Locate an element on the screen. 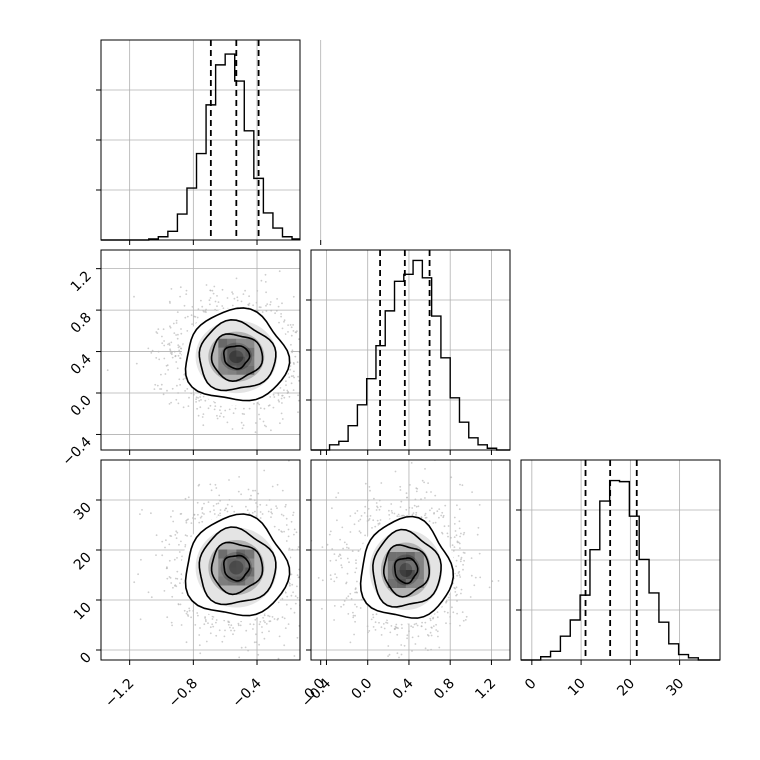 The width and height of the screenshot is (760, 760). scatter-p2-p3 is located at coordinates (408, 562).